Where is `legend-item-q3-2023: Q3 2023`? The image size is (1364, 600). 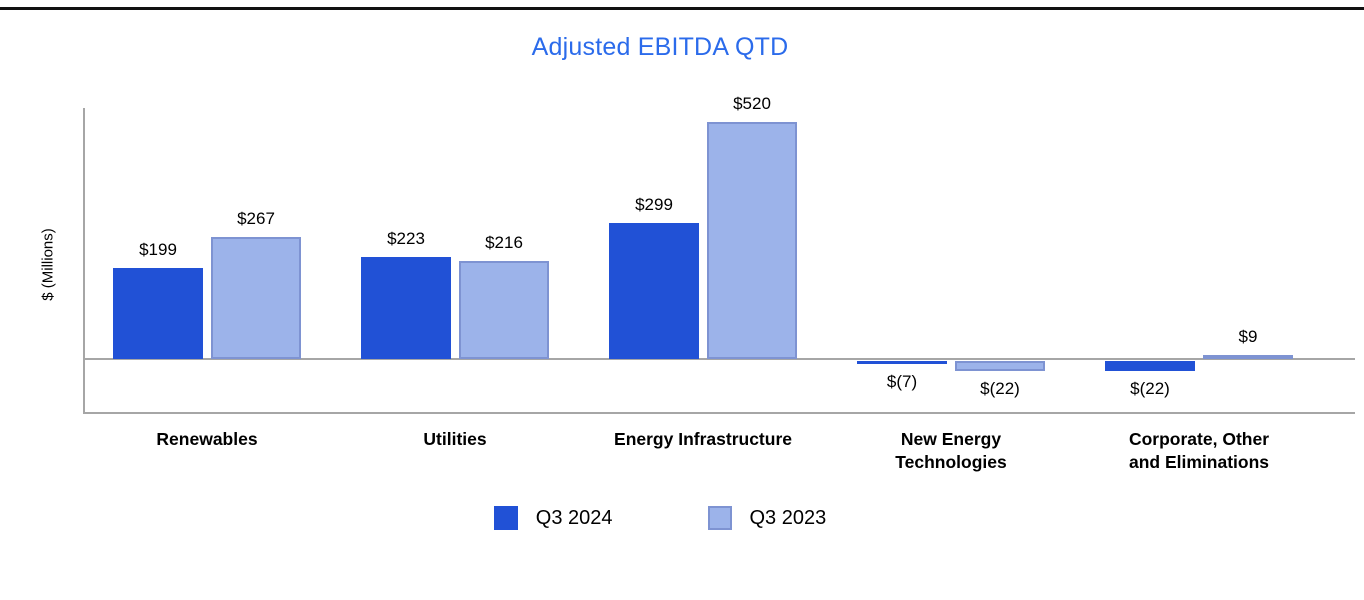 legend-item-q3-2023: Q3 2023 is located at coordinates (767, 518).